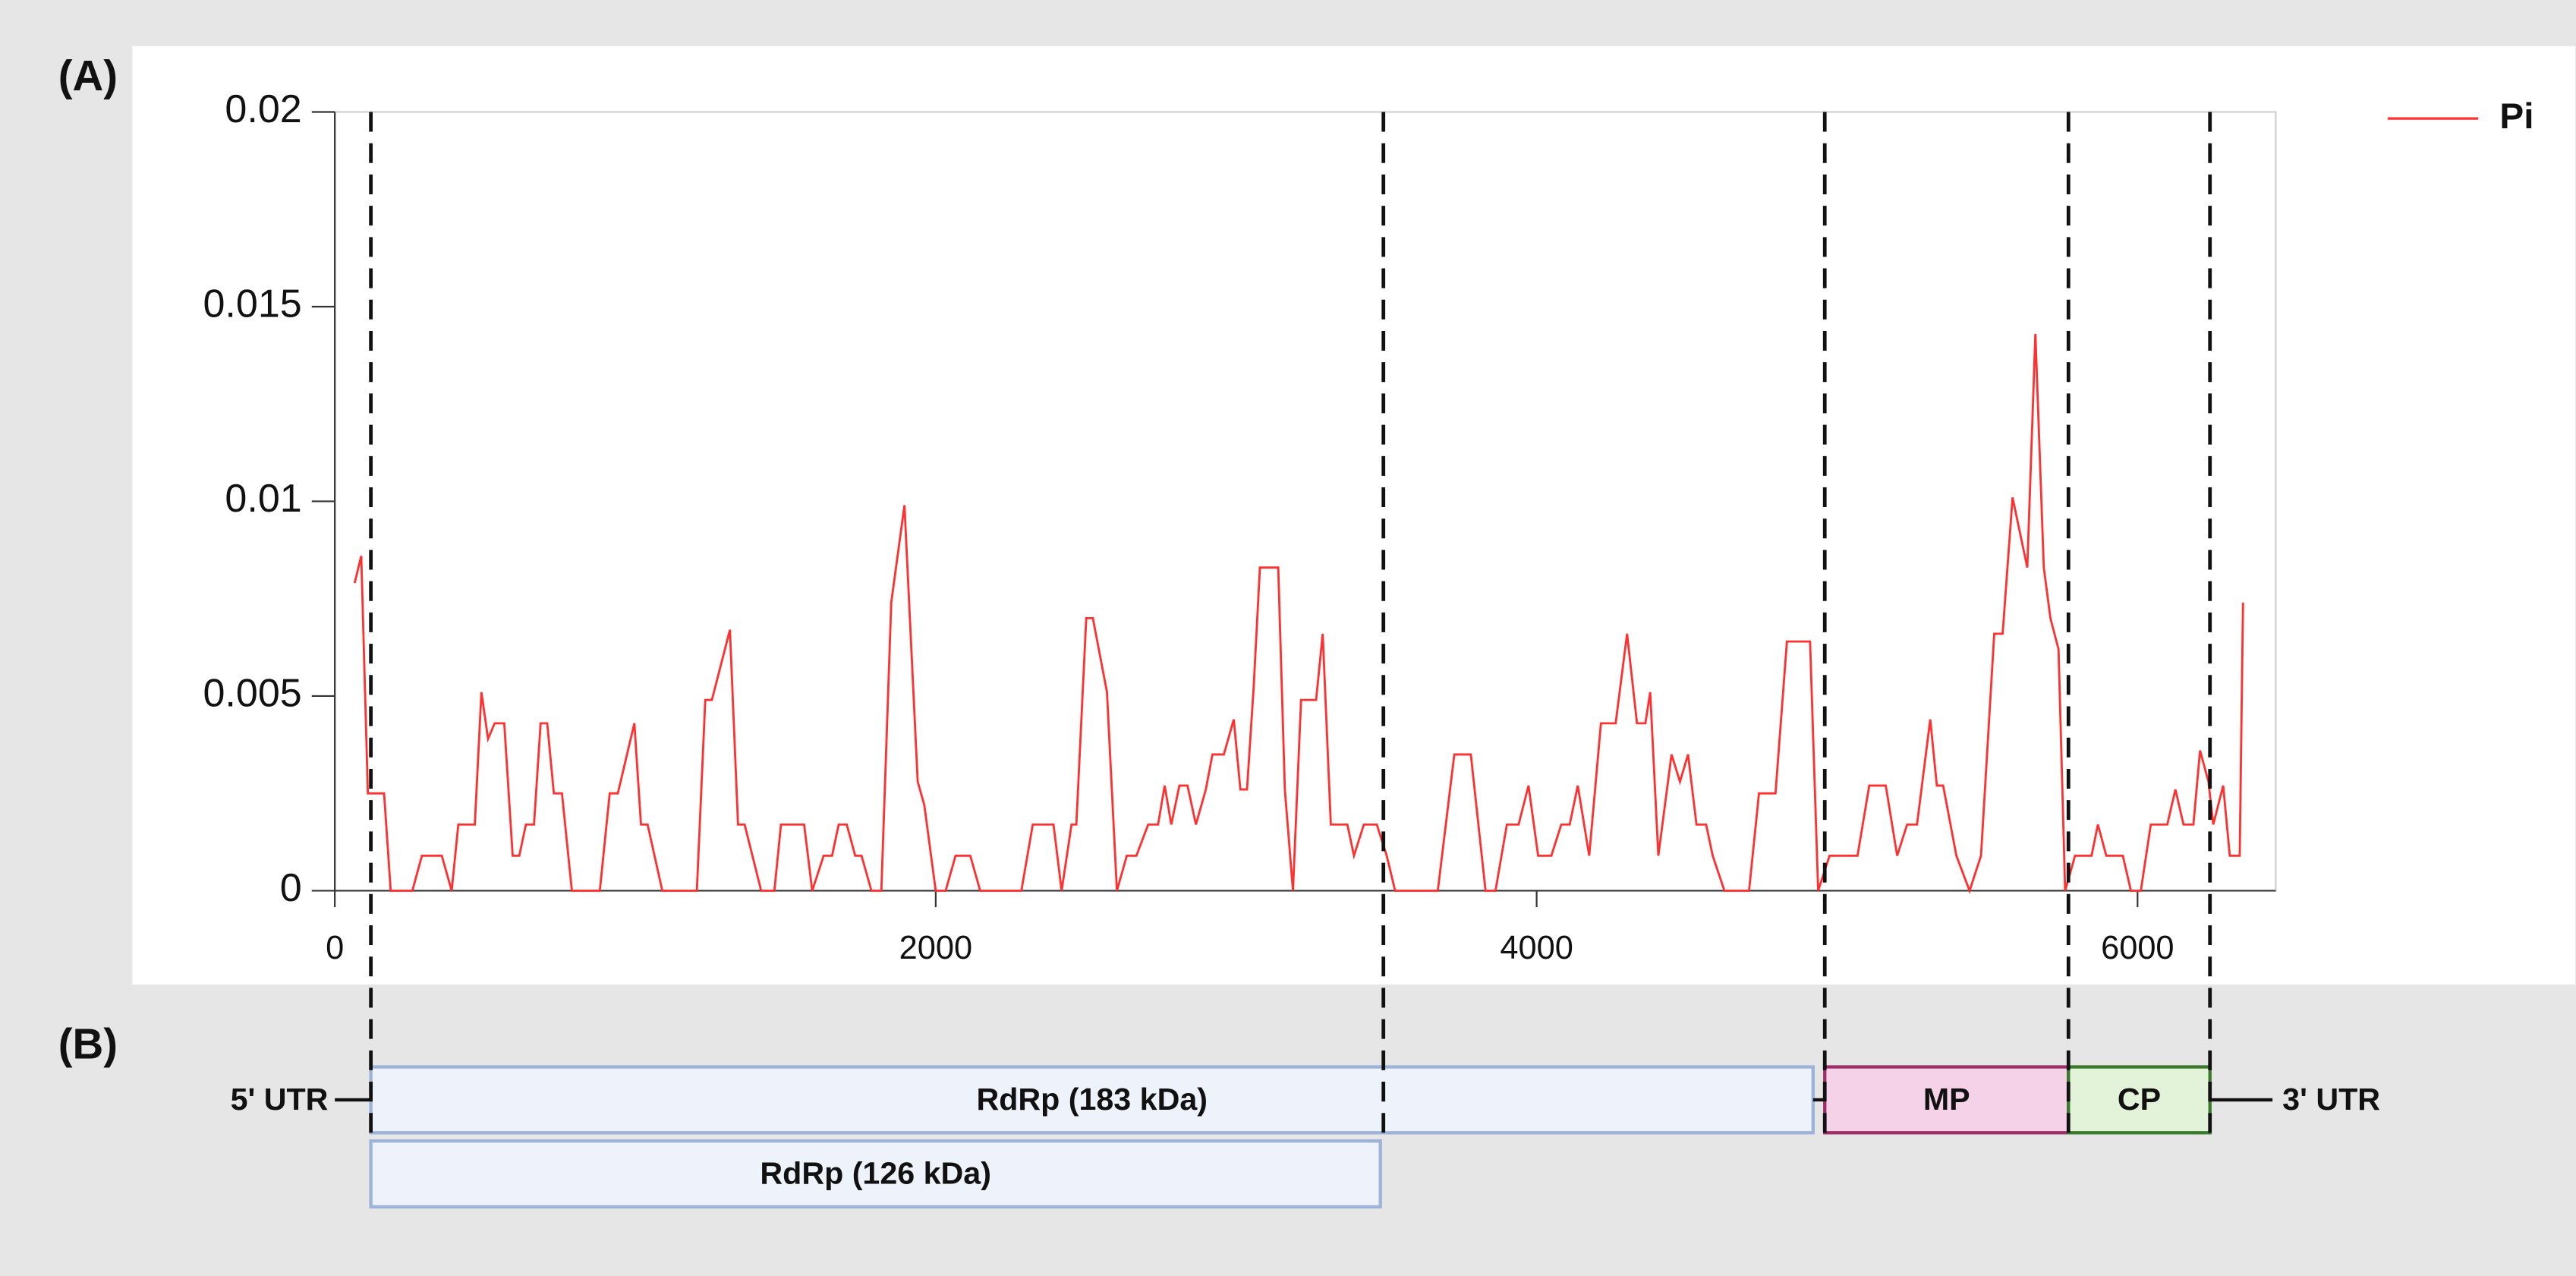 The image size is (2576, 1276). I want to click on x-tick-label: 0, so click(335, 948).